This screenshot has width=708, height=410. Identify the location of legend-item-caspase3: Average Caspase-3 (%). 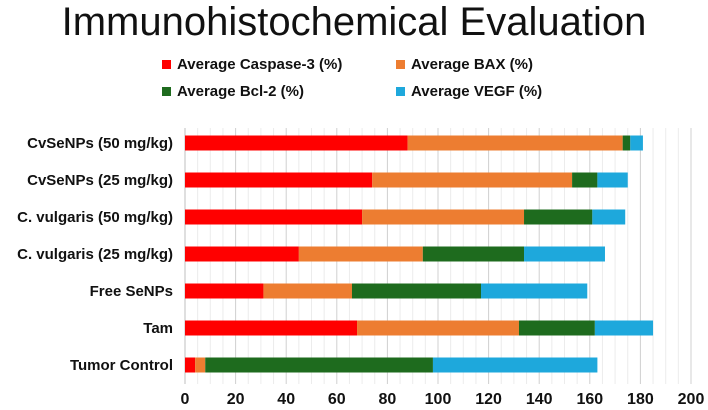
(252, 64).